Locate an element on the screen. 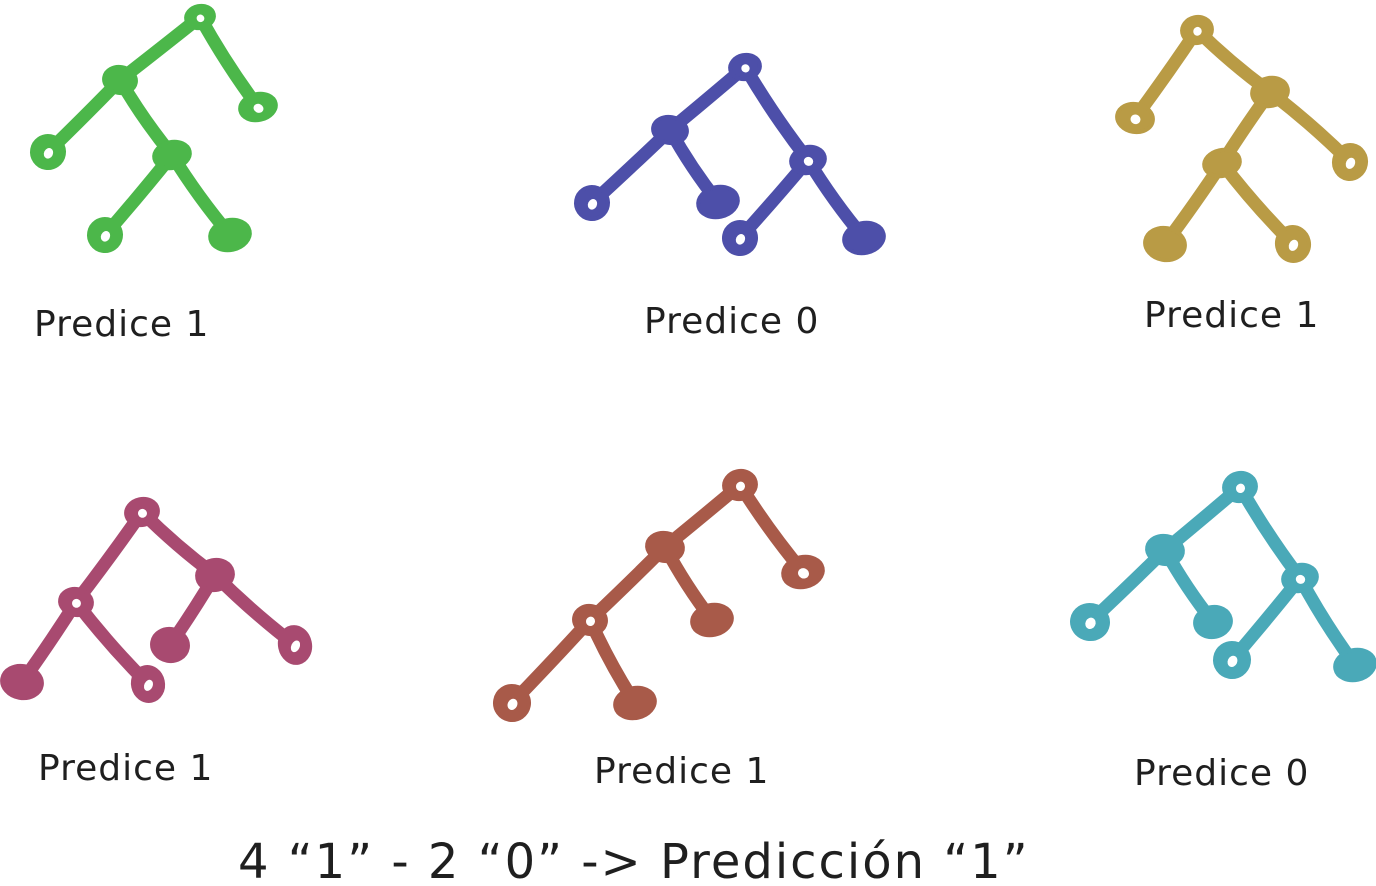  tree-2: Predice 0 is located at coordinates (730, 197).